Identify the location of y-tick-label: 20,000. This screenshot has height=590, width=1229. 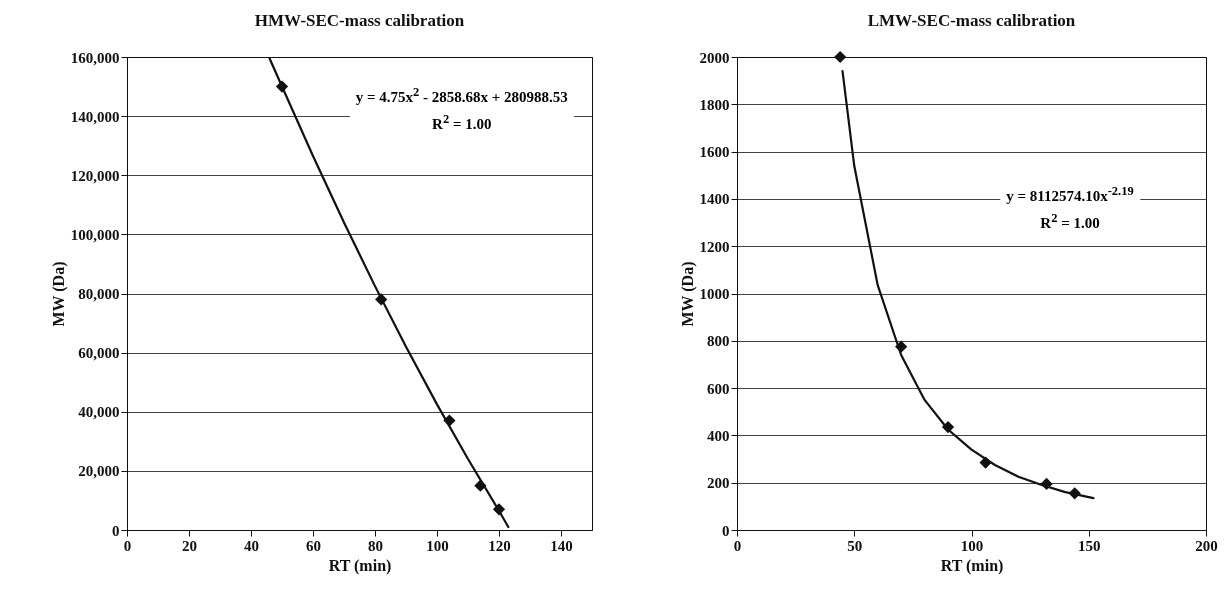
(99, 471).